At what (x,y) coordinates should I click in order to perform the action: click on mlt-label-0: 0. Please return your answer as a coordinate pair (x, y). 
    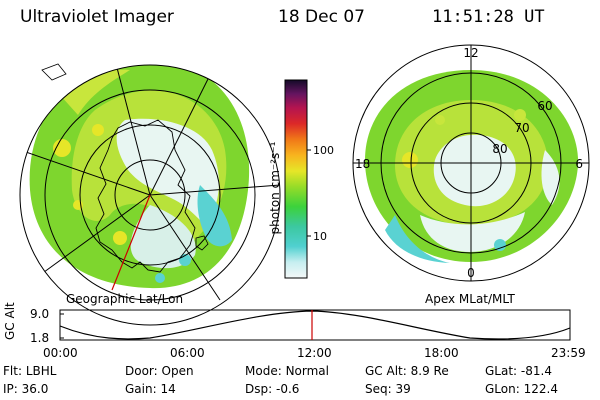
    Looking at the image, I should click on (471, 273).